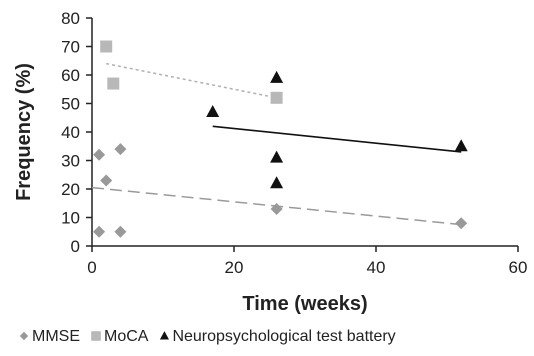 The height and width of the screenshot is (356, 534). What do you see at coordinates (234, 267) in the screenshot?
I see `x-tick-label: 20` at bounding box center [234, 267].